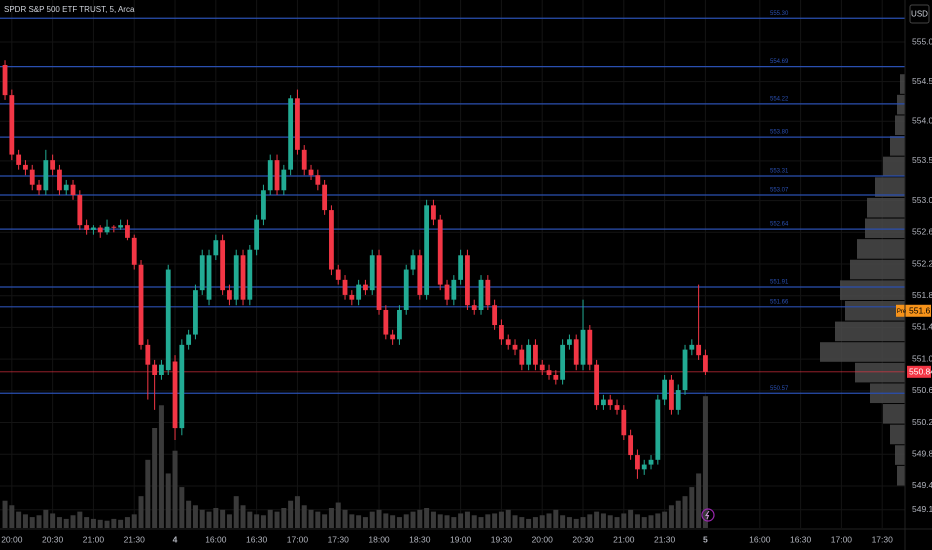 This screenshot has height=550, width=932. Describe the element at coordinates (862, 280) in the screenshot. I see `volume-profile` at that location.